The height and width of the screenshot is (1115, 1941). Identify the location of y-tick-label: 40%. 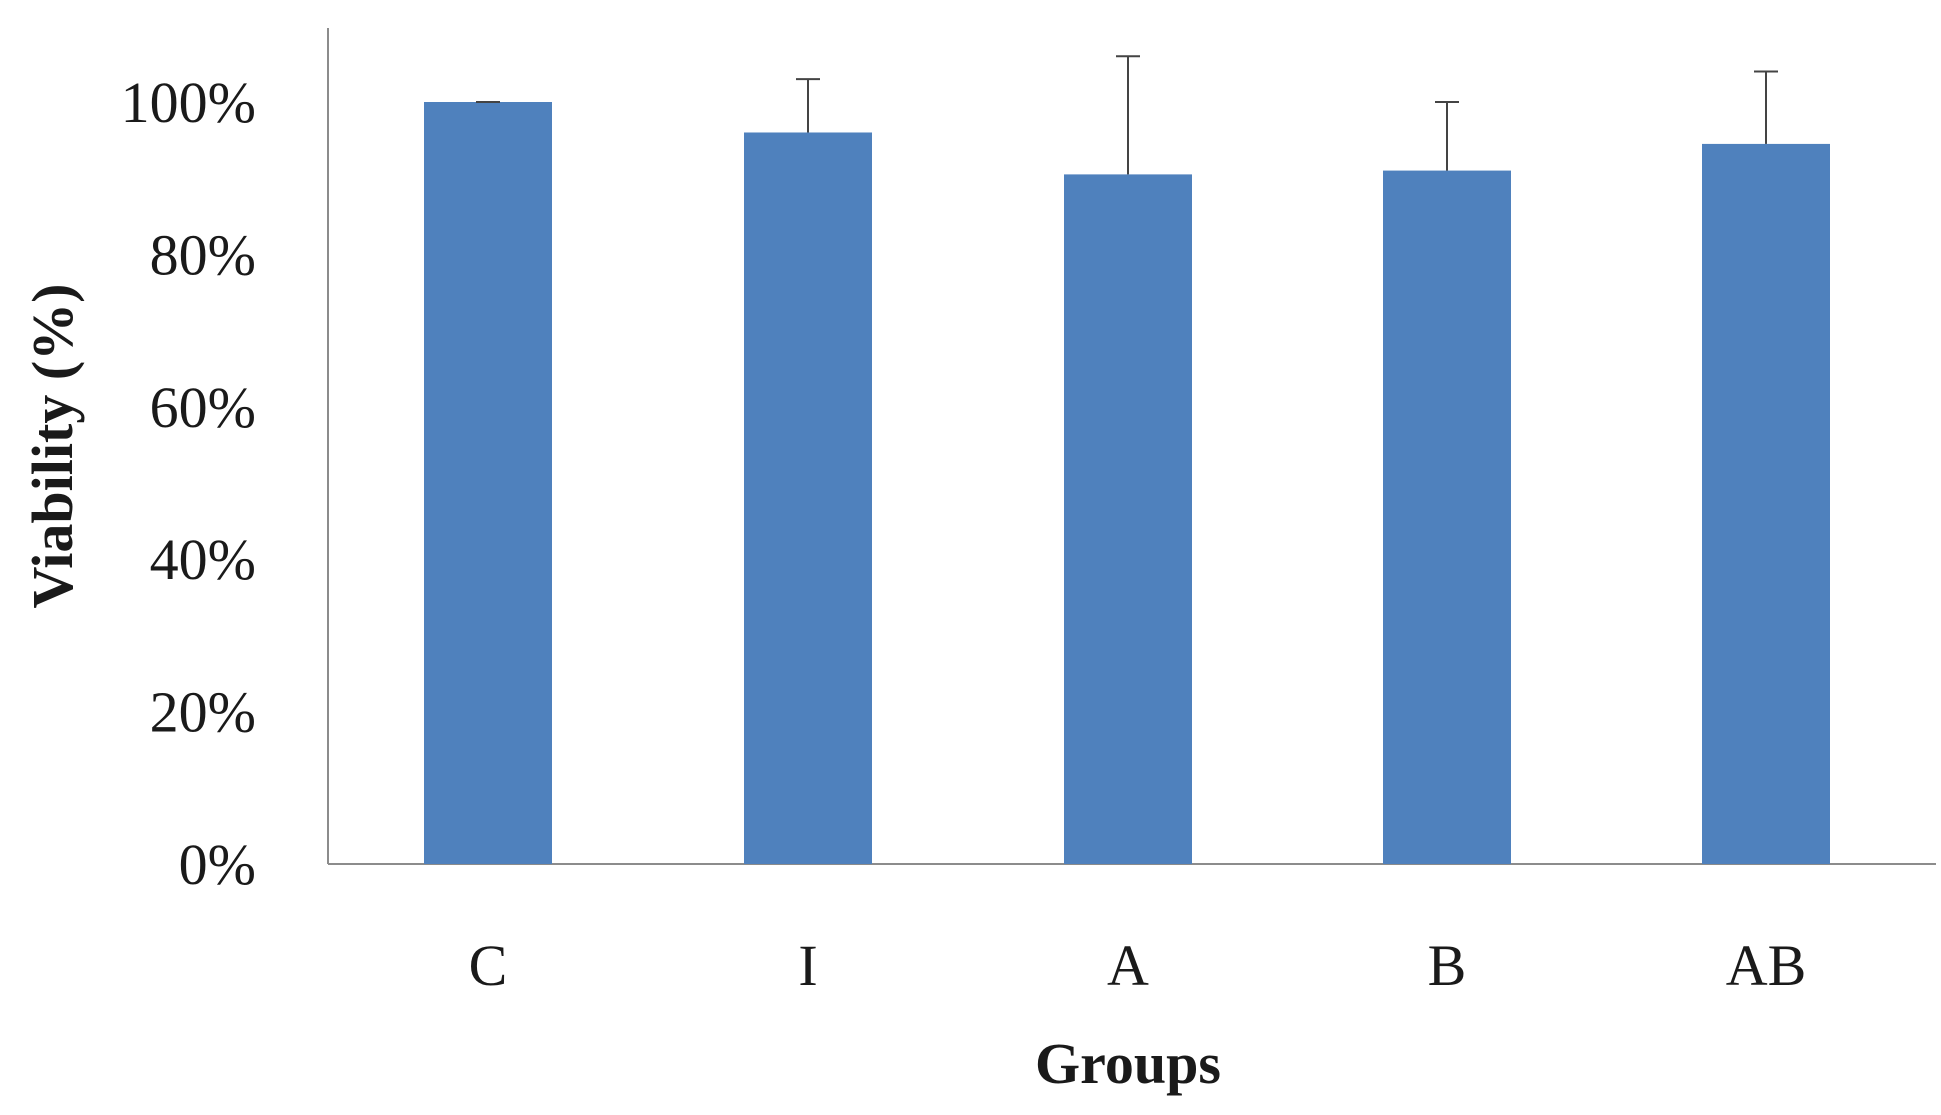
(203, 559).